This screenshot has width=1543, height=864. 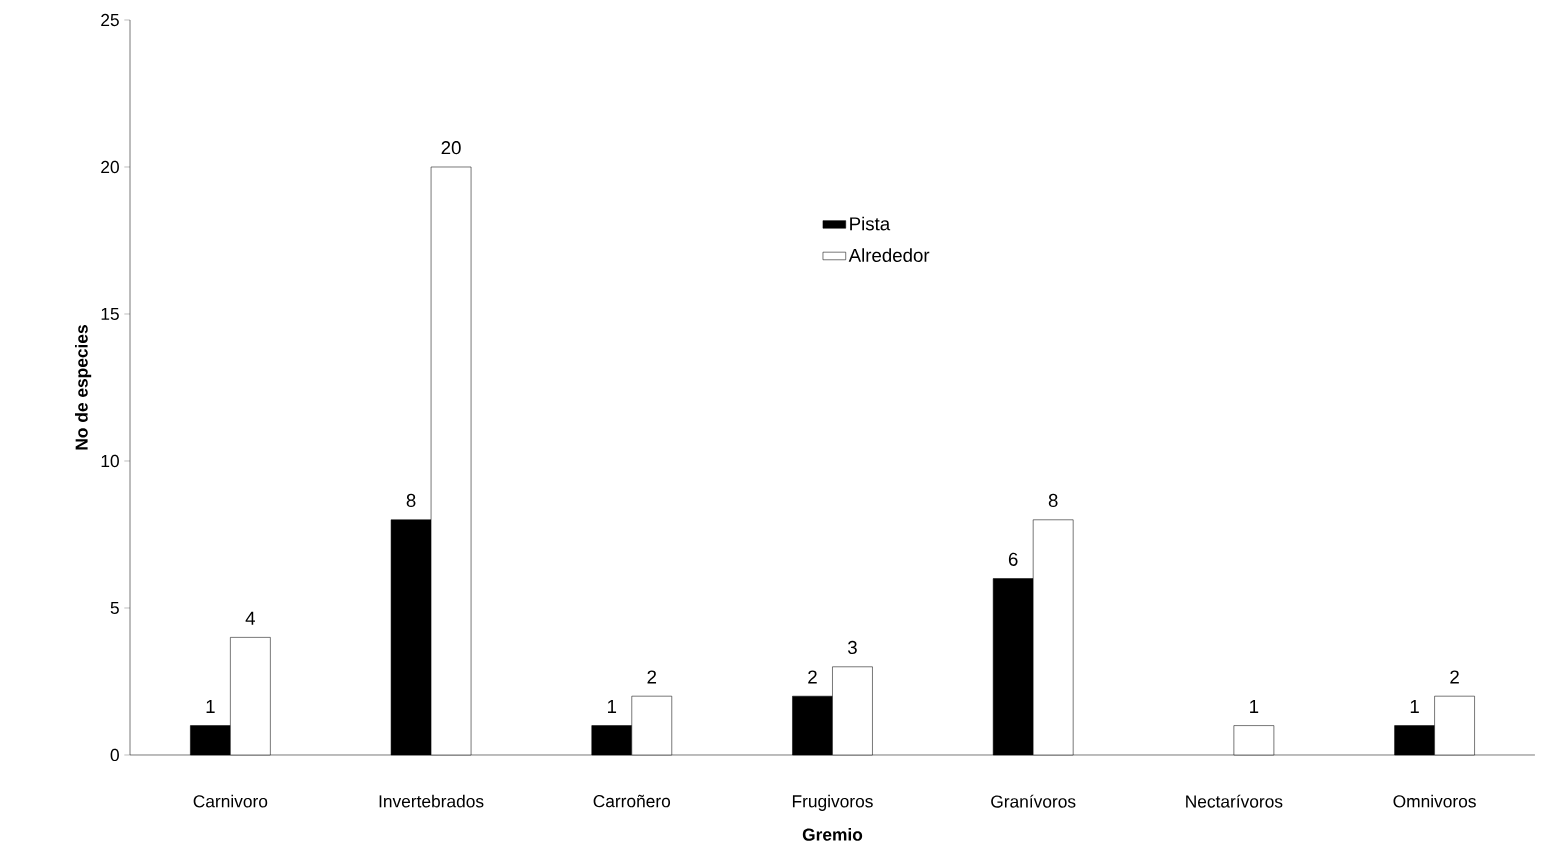 What do you see at coordinates (1013, 559) in the screenshot?
I see `data-label: 6` at bounding box center [1013, 559].